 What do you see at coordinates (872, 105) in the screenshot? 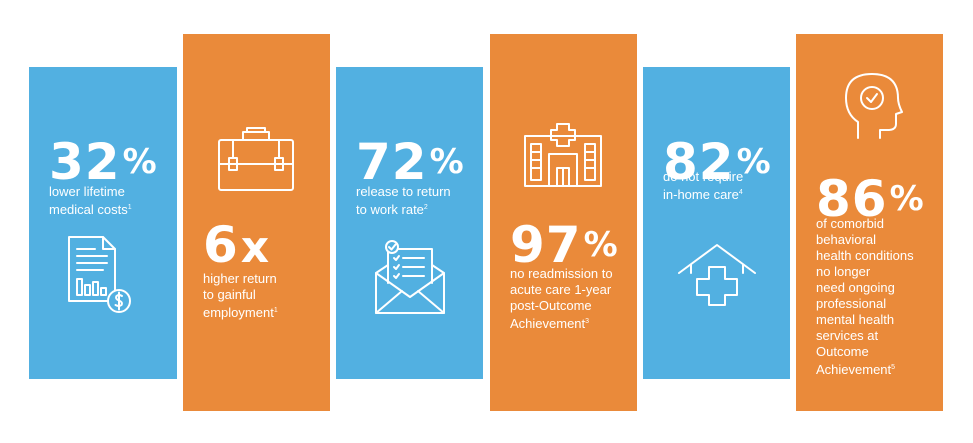
I see `head-check-icon` at bounding box center [872, 105].